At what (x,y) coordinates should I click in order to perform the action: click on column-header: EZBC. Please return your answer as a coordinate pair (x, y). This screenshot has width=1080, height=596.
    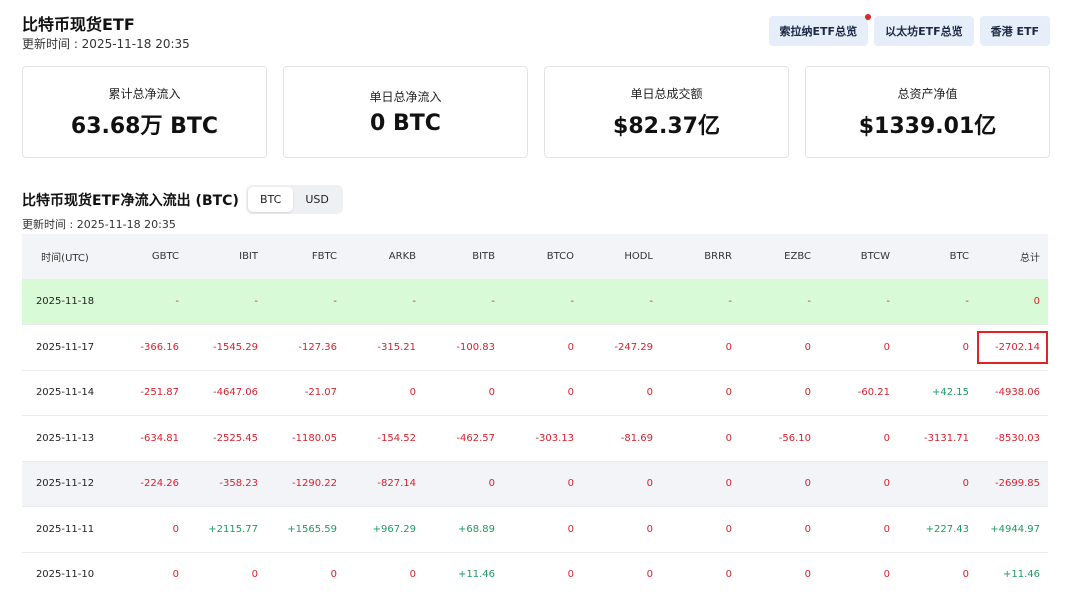
    Looking at the image, I should click on (779, 256).